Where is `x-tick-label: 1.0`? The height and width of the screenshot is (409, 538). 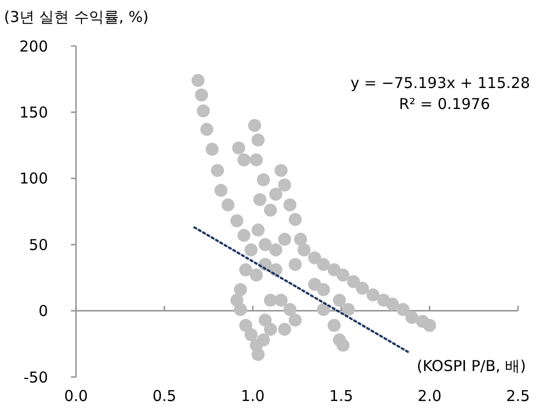 x-tick-label: 1.0 is located at coordinates (252, 396).